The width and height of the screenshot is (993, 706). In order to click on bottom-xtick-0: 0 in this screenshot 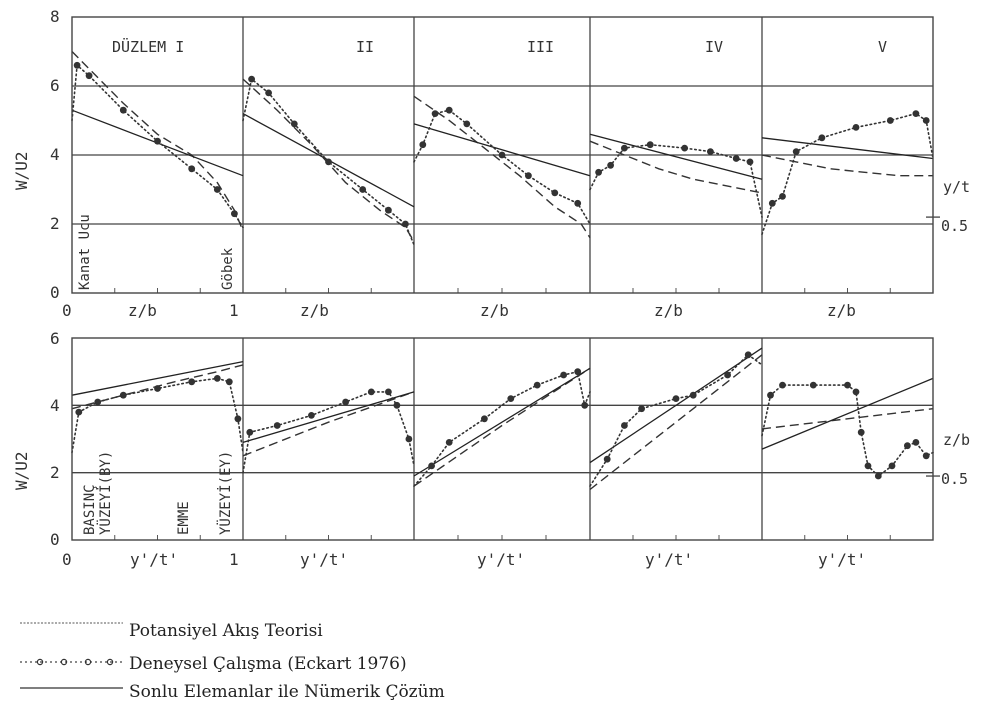, I will do `click(67, 559)`.